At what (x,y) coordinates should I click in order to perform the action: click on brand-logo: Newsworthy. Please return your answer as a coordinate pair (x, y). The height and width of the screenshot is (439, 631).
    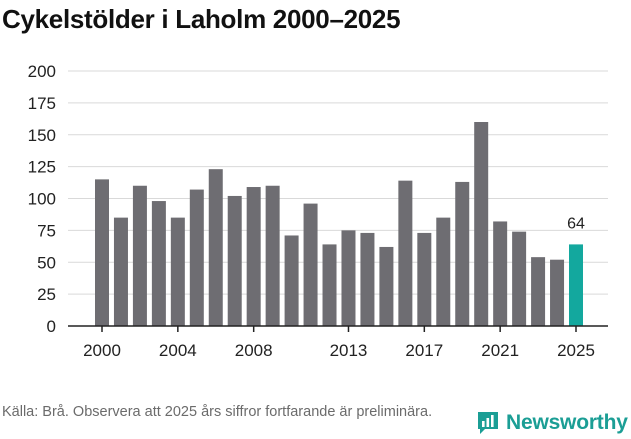
    Looking at the image, I should click on (552, 423).